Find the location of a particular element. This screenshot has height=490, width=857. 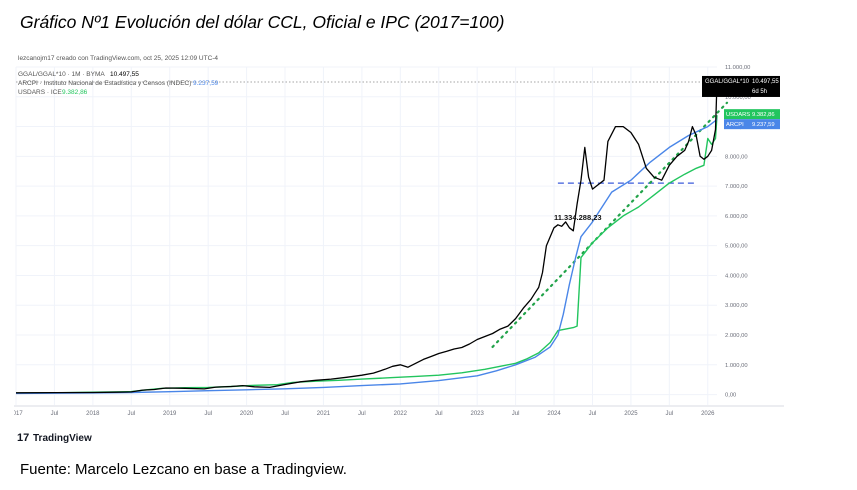

x-tick-label: 2023 is located at coordinates (478, 414).